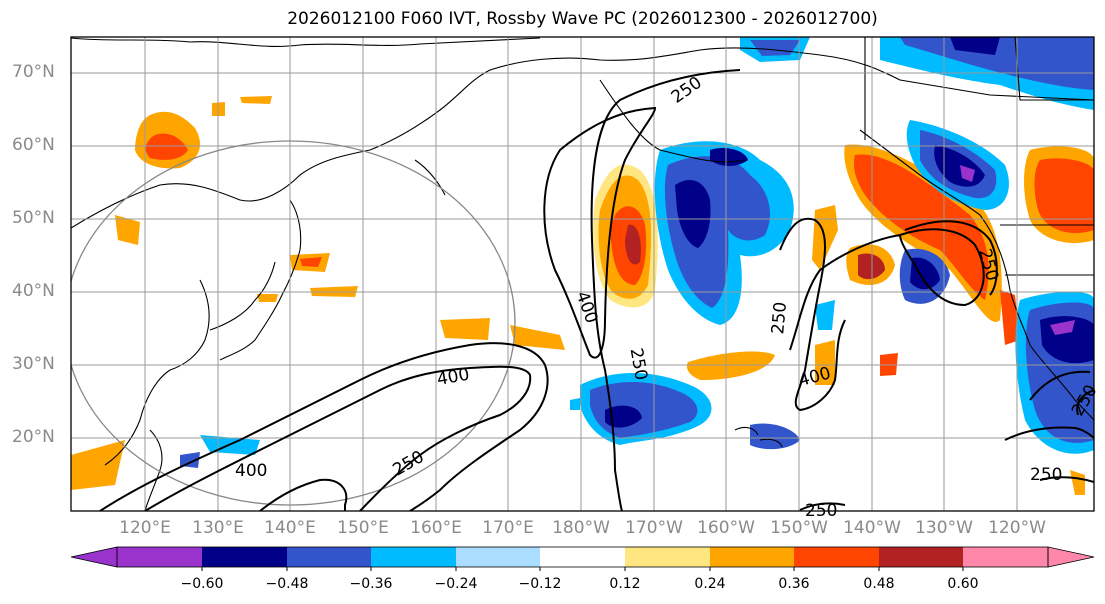  I want to click on colorbar-tick-label: 0.60, so click(963, 584).